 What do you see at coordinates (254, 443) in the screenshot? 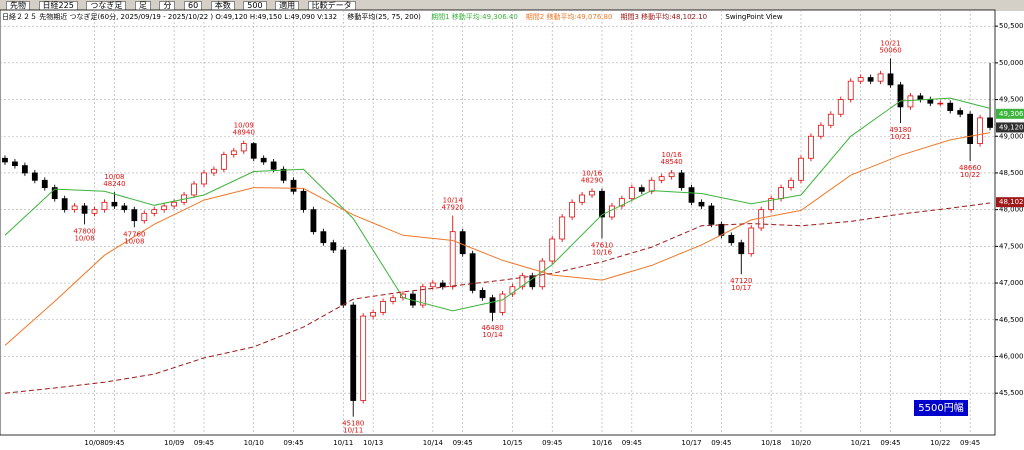
I see `x-tick-label: 10/10` at bounding box center [254, 443].